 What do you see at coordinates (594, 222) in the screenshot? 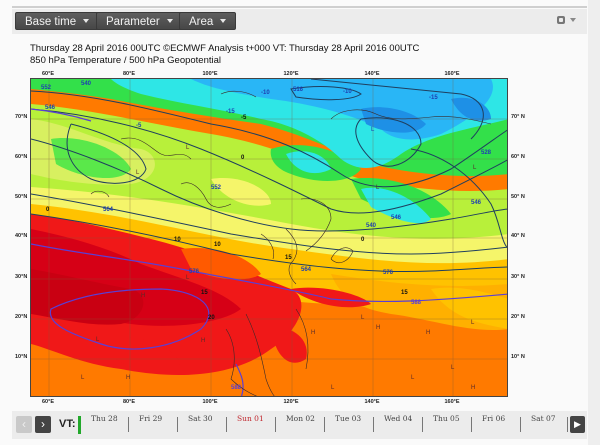
I see `scroll-gutter` at bounding box center [594, 222].